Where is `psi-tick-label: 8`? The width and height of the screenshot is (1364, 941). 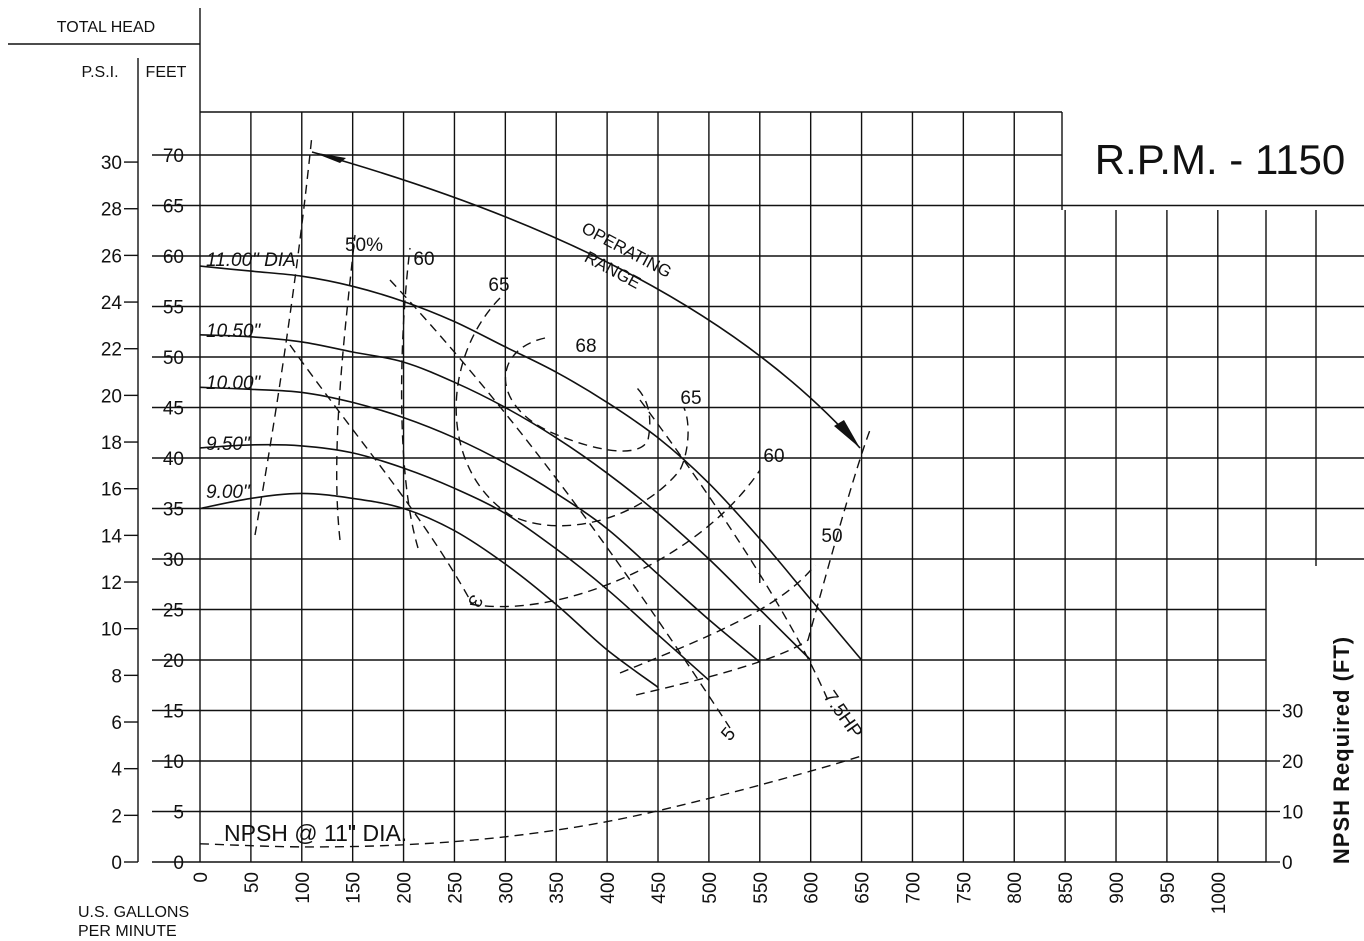 psi-tick-label: 8 is located at coordinates (116, 676).